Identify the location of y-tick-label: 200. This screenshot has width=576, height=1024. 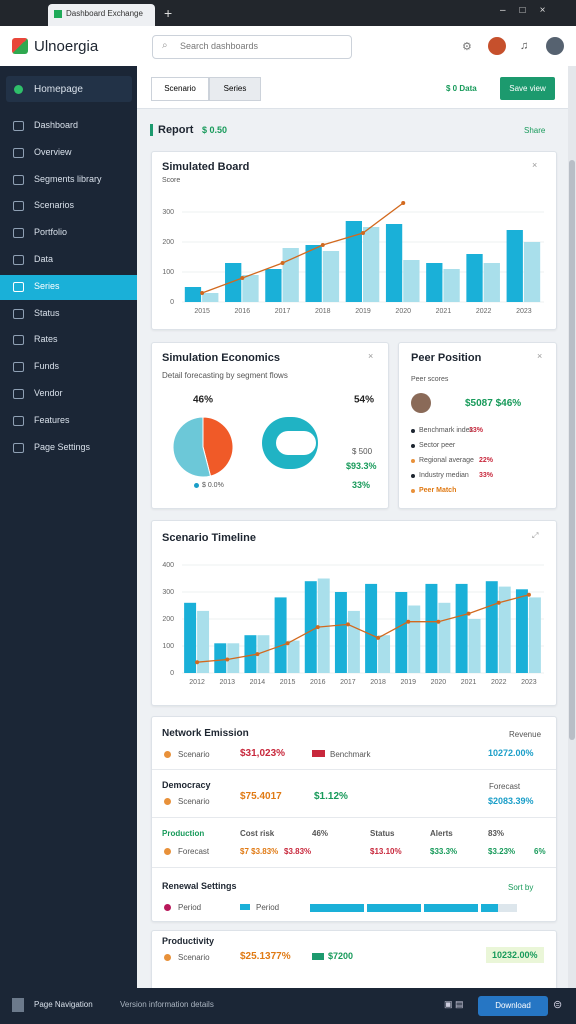
(168, 242).